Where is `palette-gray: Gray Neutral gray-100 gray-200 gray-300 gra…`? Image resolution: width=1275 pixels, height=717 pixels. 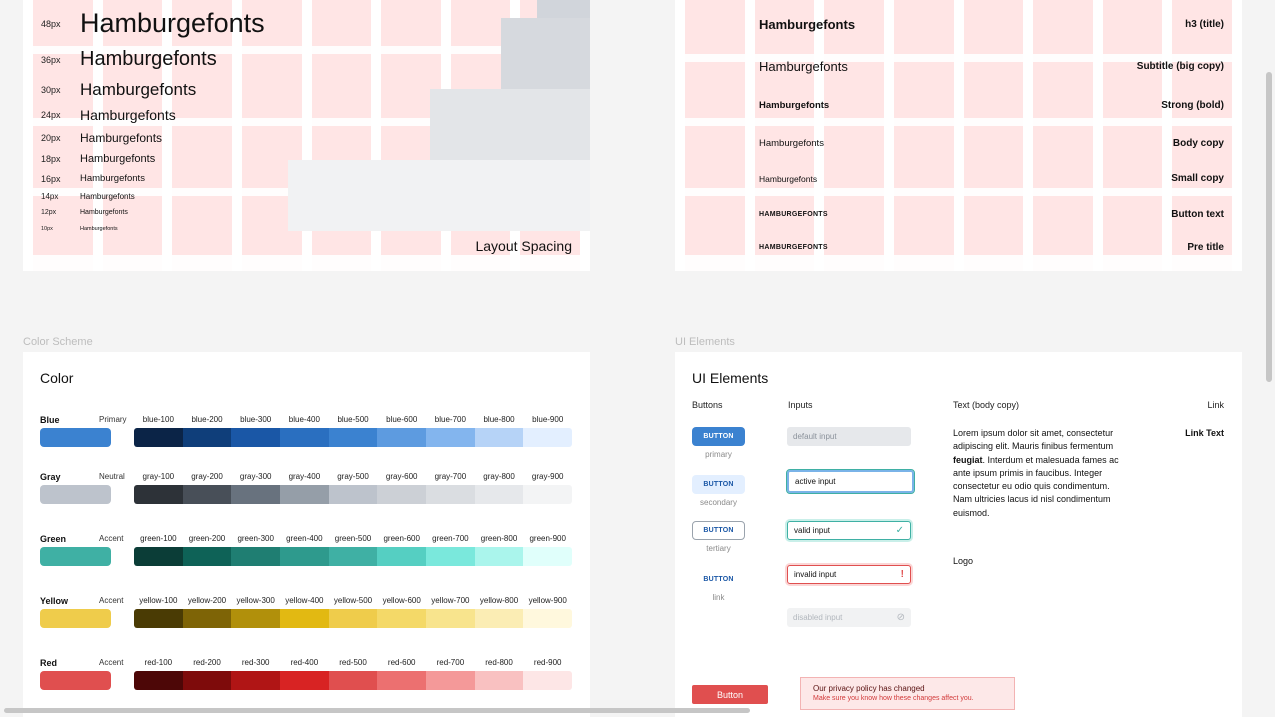
palette-gray: Gray Neutral gray-100 gray-200 gray-300 gra… is located at coordinates (306, 490).